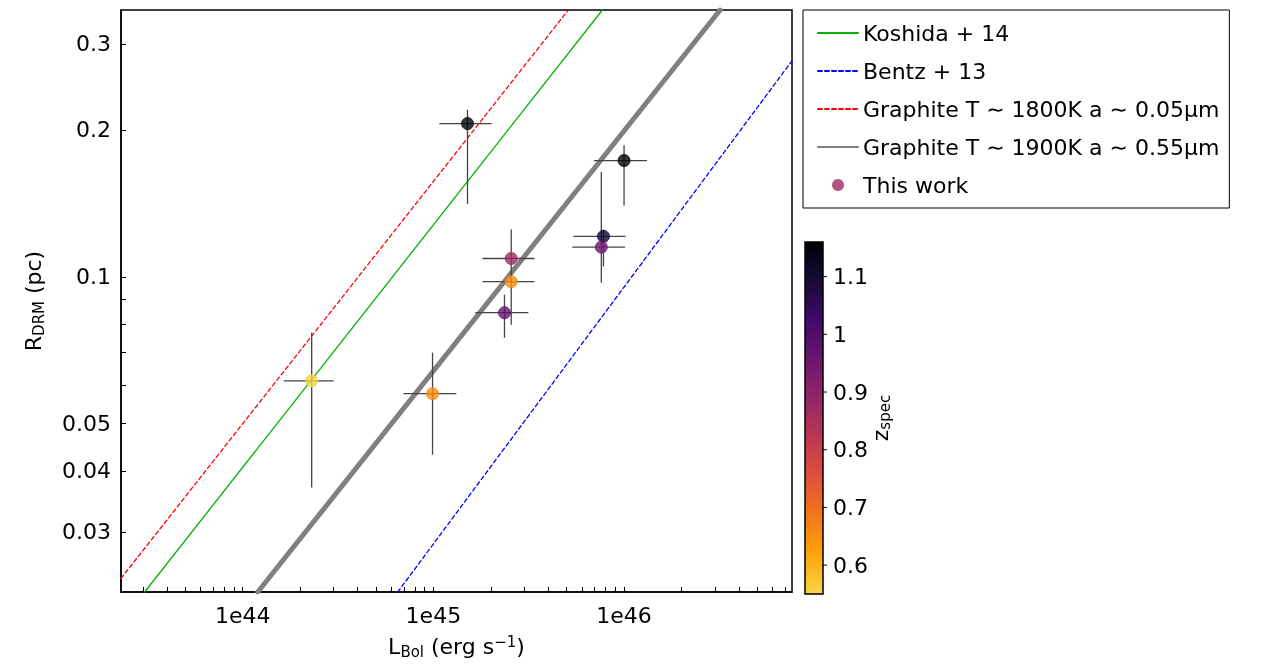 The width and height of the screenshot is (1261, 672). What do you see at coordinates (1041, 109) in the screenshot?
I see `legend-label: Graphite T ∼ 1800K a ∼ 0.05μm` at bounding box center [1041, 109].